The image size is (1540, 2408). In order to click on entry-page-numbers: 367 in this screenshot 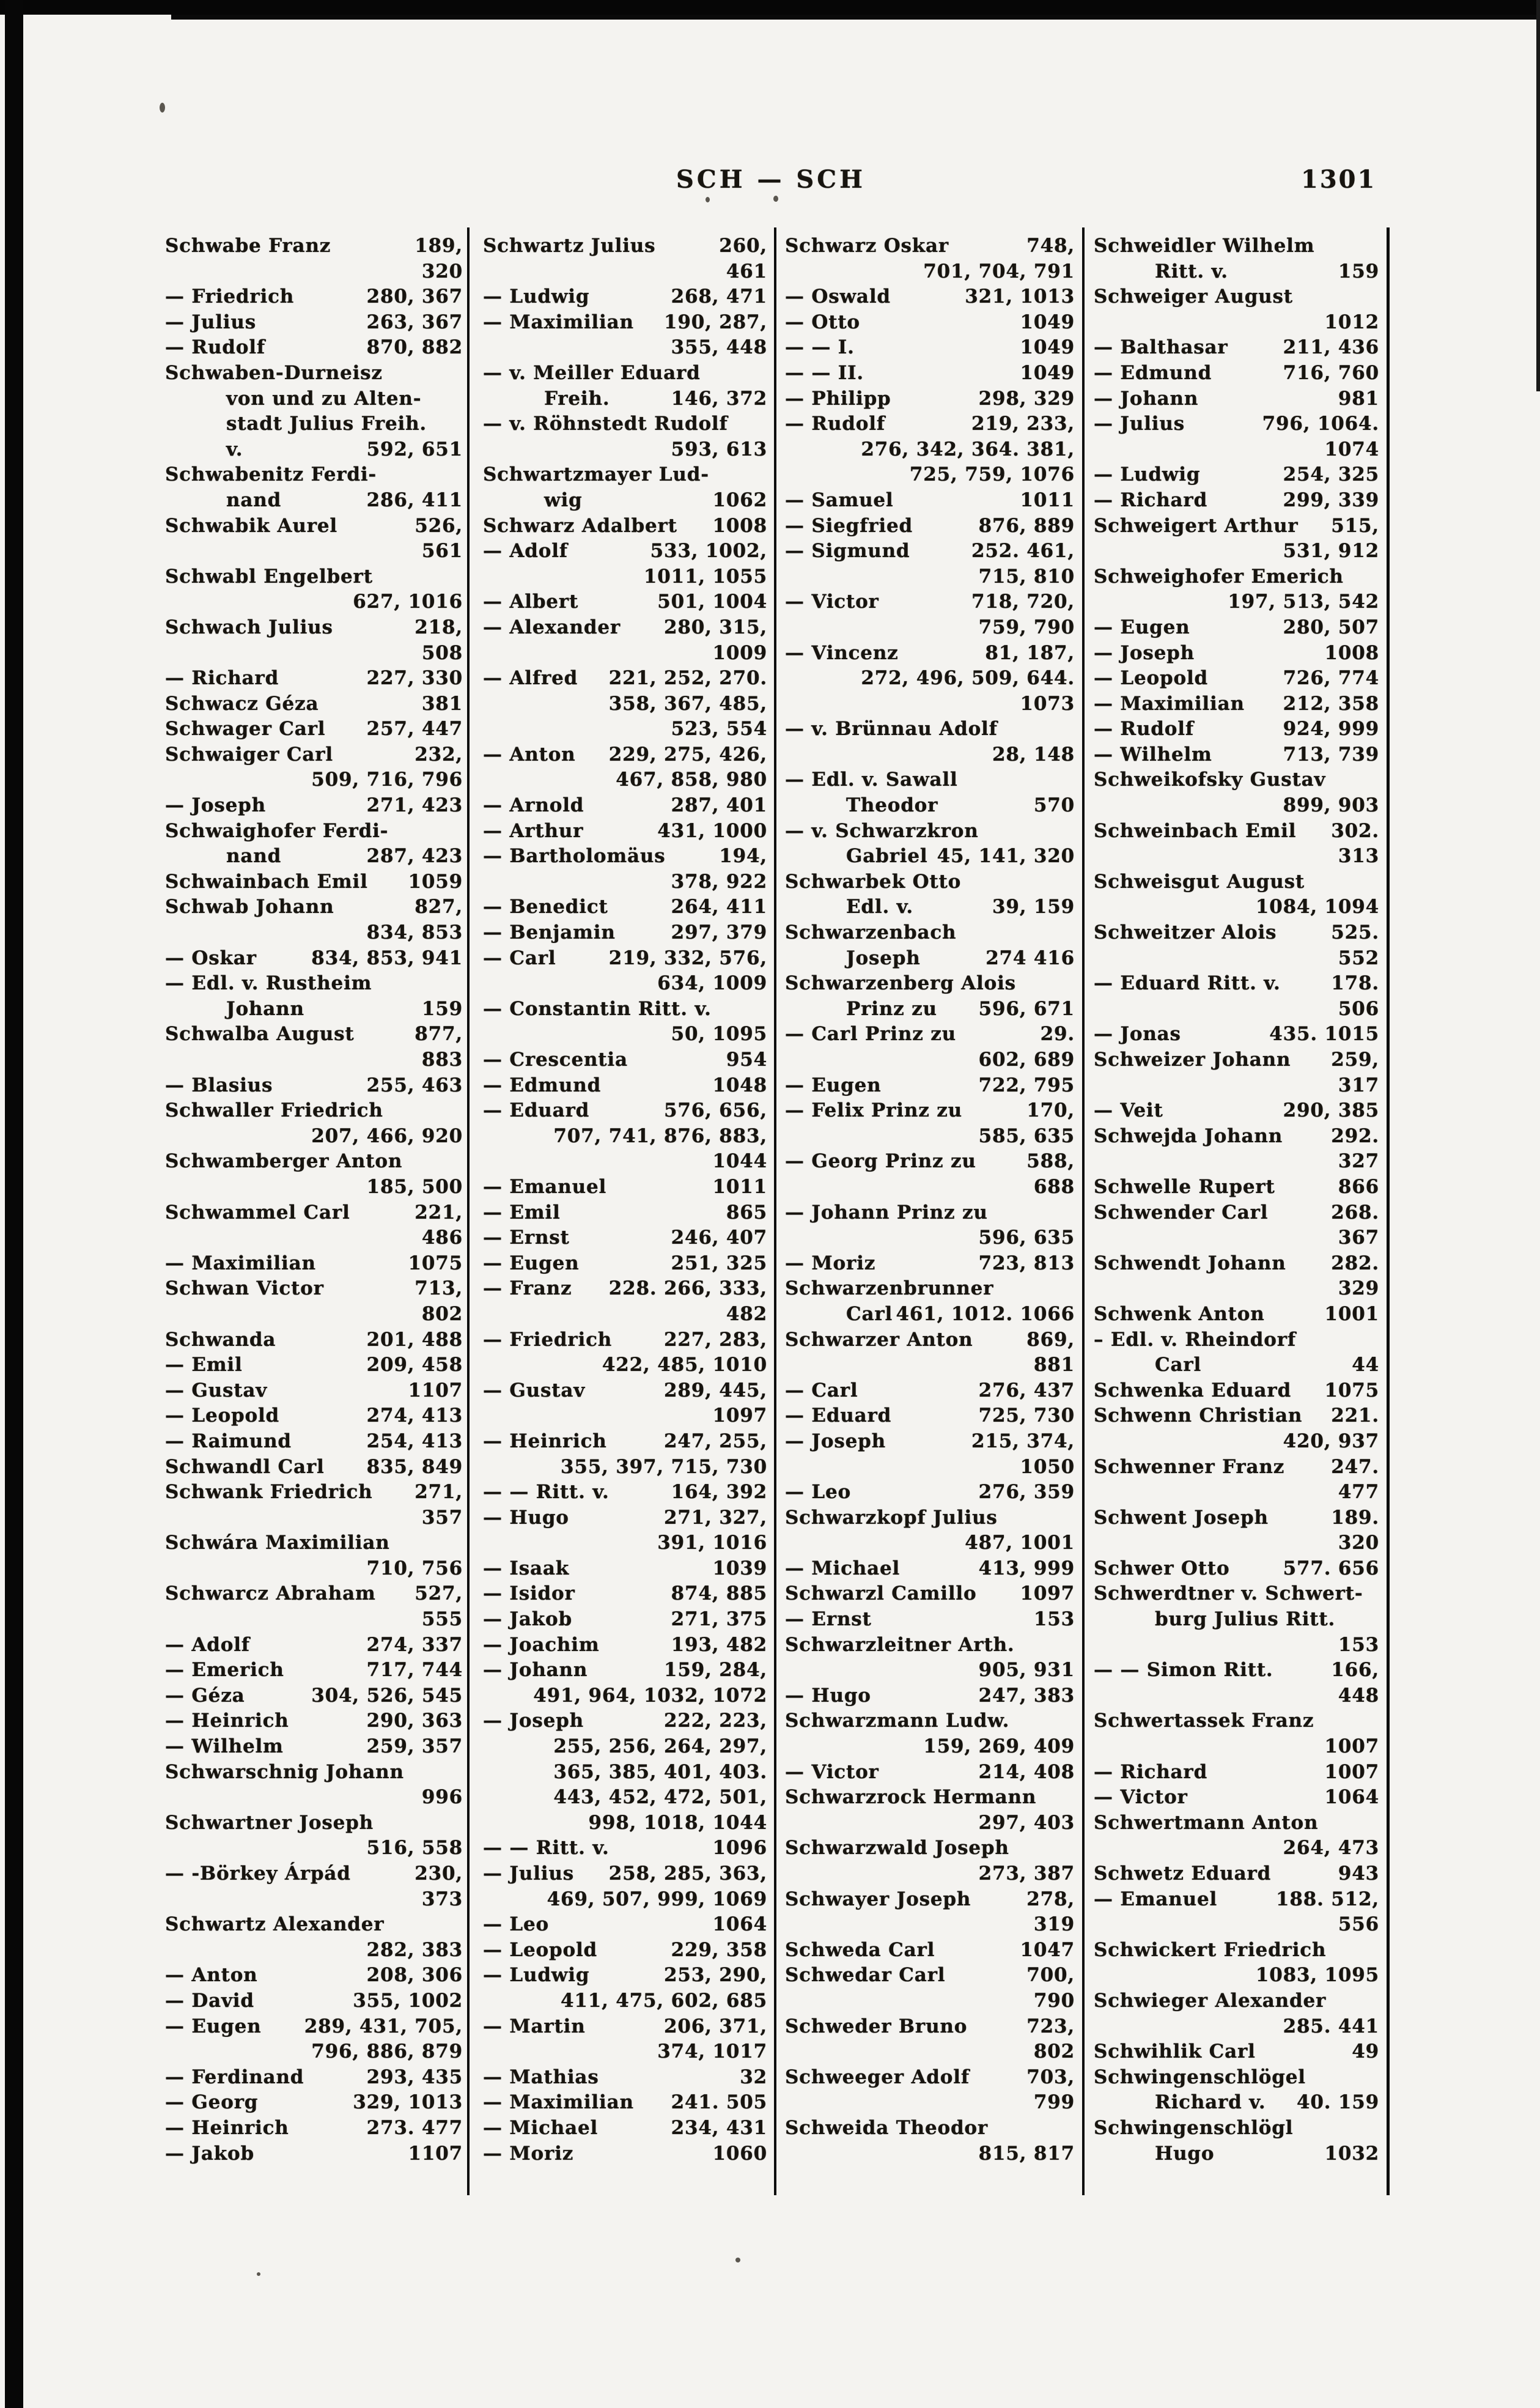, I will do `click(1358, 1238)`.